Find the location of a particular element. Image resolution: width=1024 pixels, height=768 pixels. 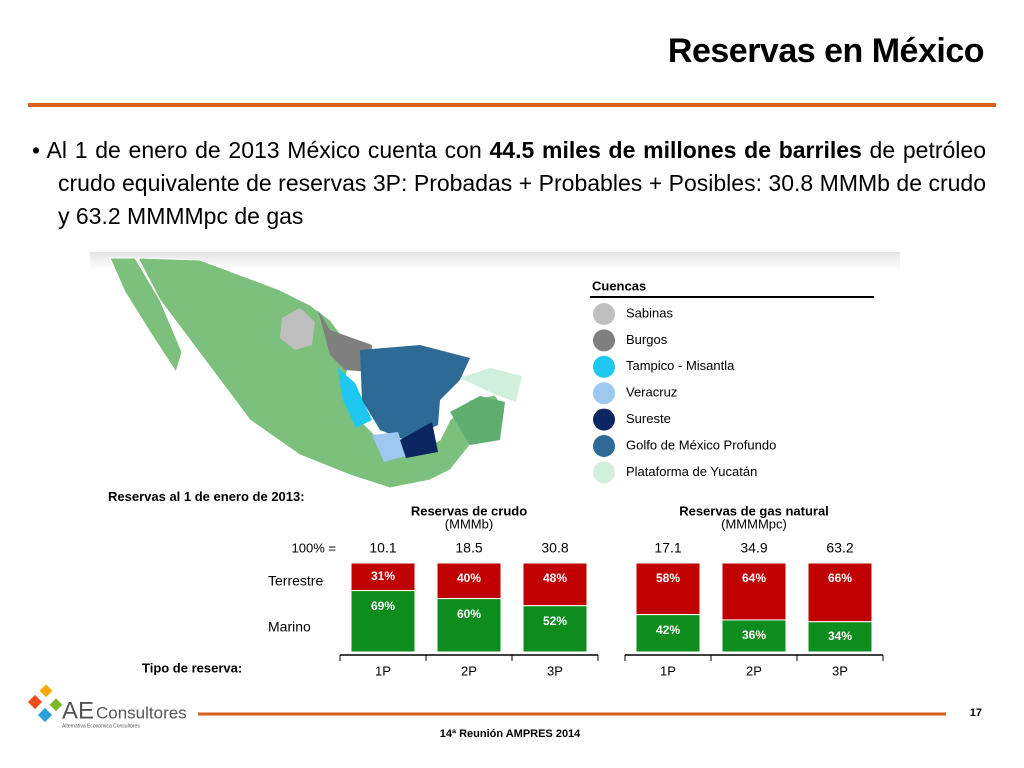

legend-label: Sabinas is located at coordinates (649, 312).